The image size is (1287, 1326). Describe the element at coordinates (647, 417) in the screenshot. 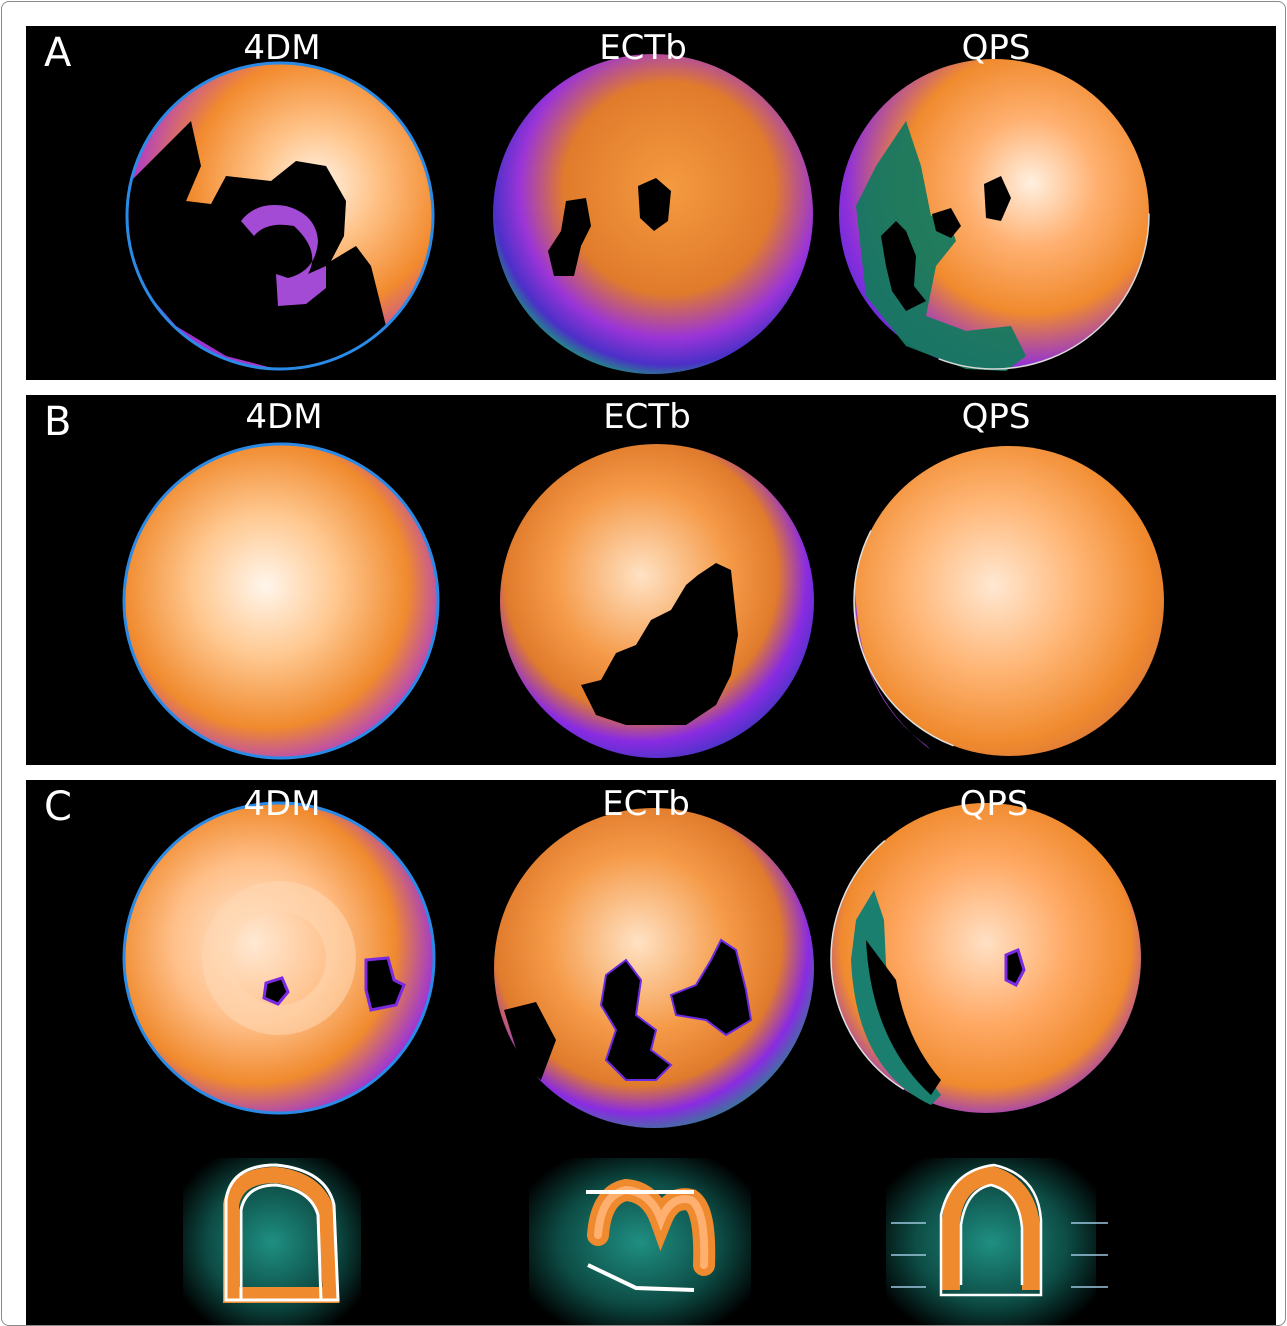

I see `panel-b-label-ectb: ECTb` at that location.